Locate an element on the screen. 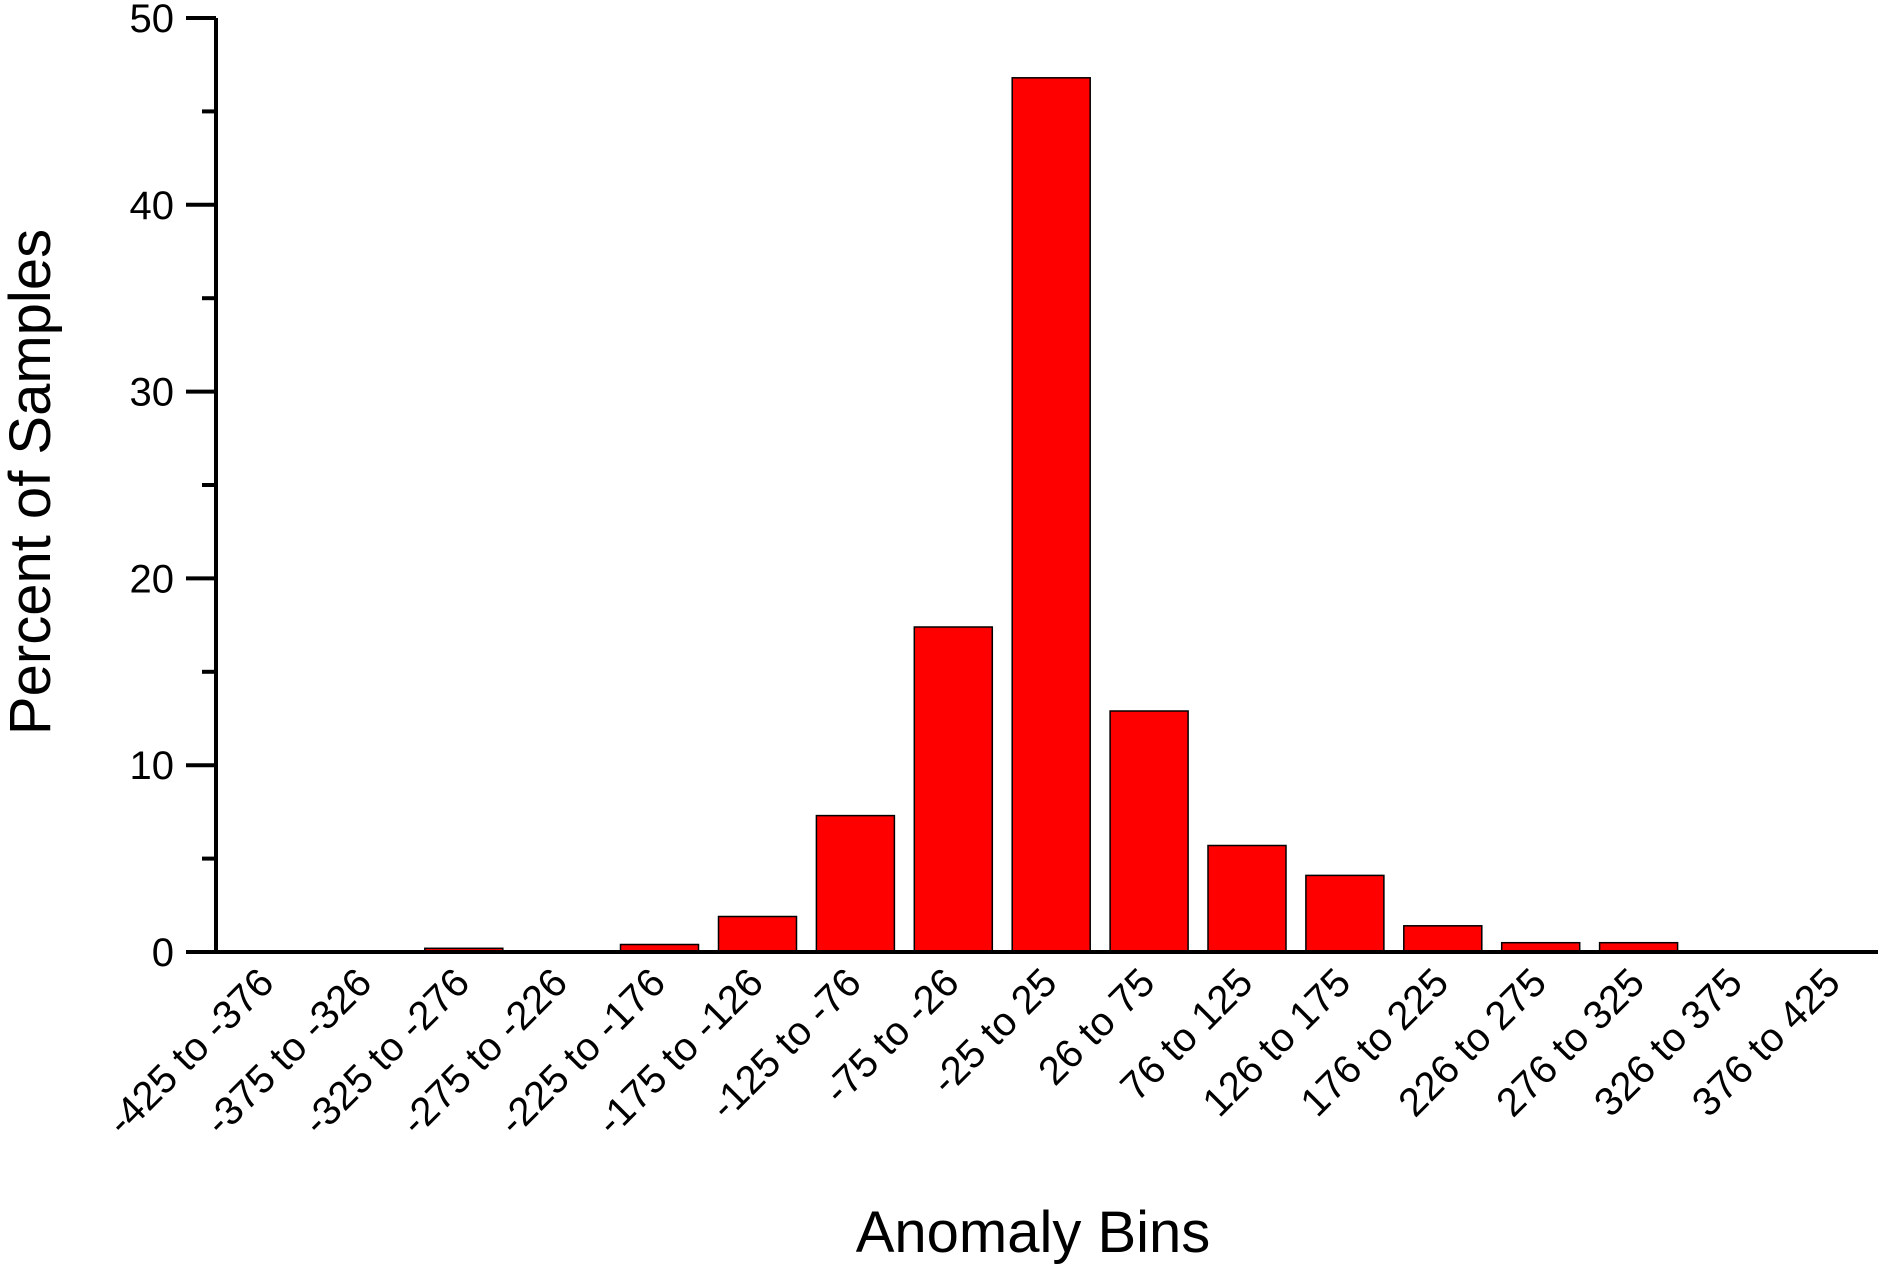  y-tick-label-5: 50 is located at coordinates (152, 20).